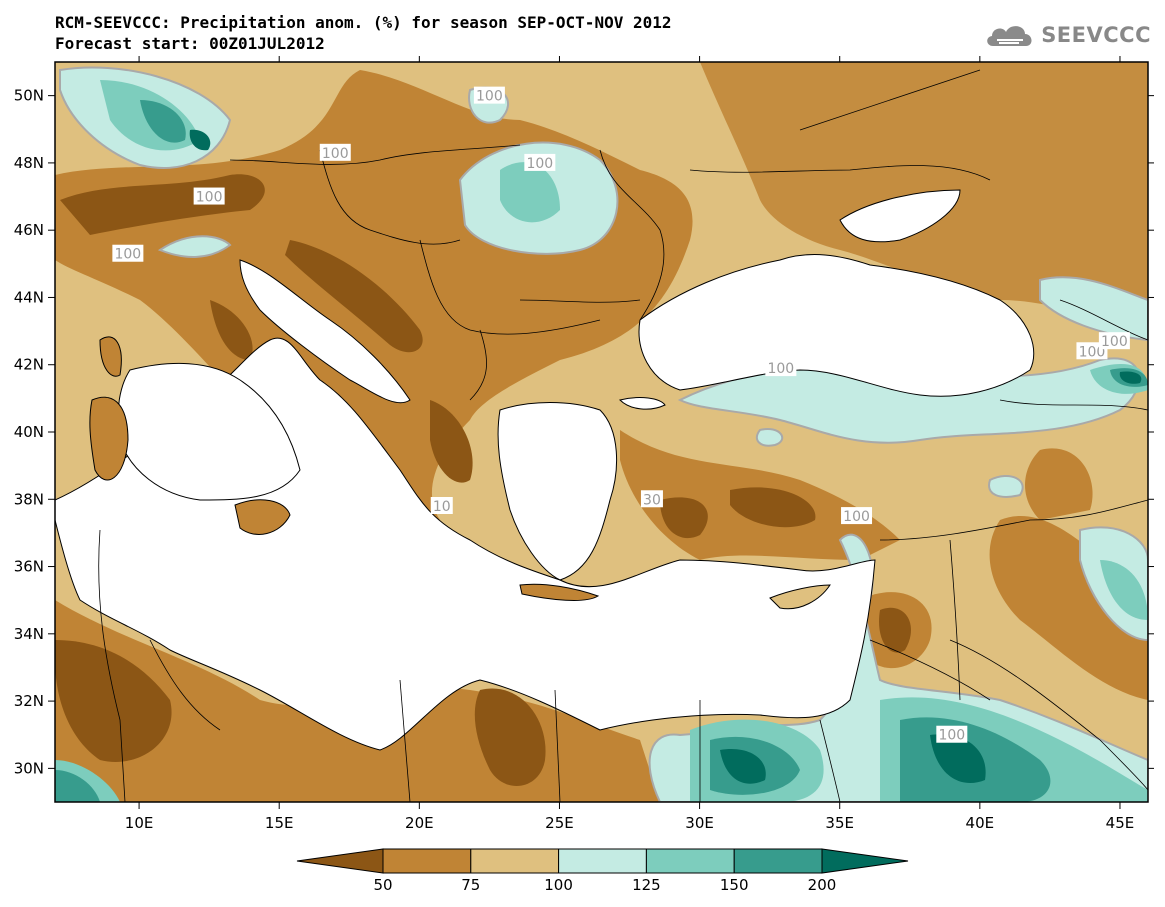 The height and width of the screenshot is (907, 1165). Describe the element at coordinates (470, 885) in the screenshot. I see `colorbar-label: 75` at that location.